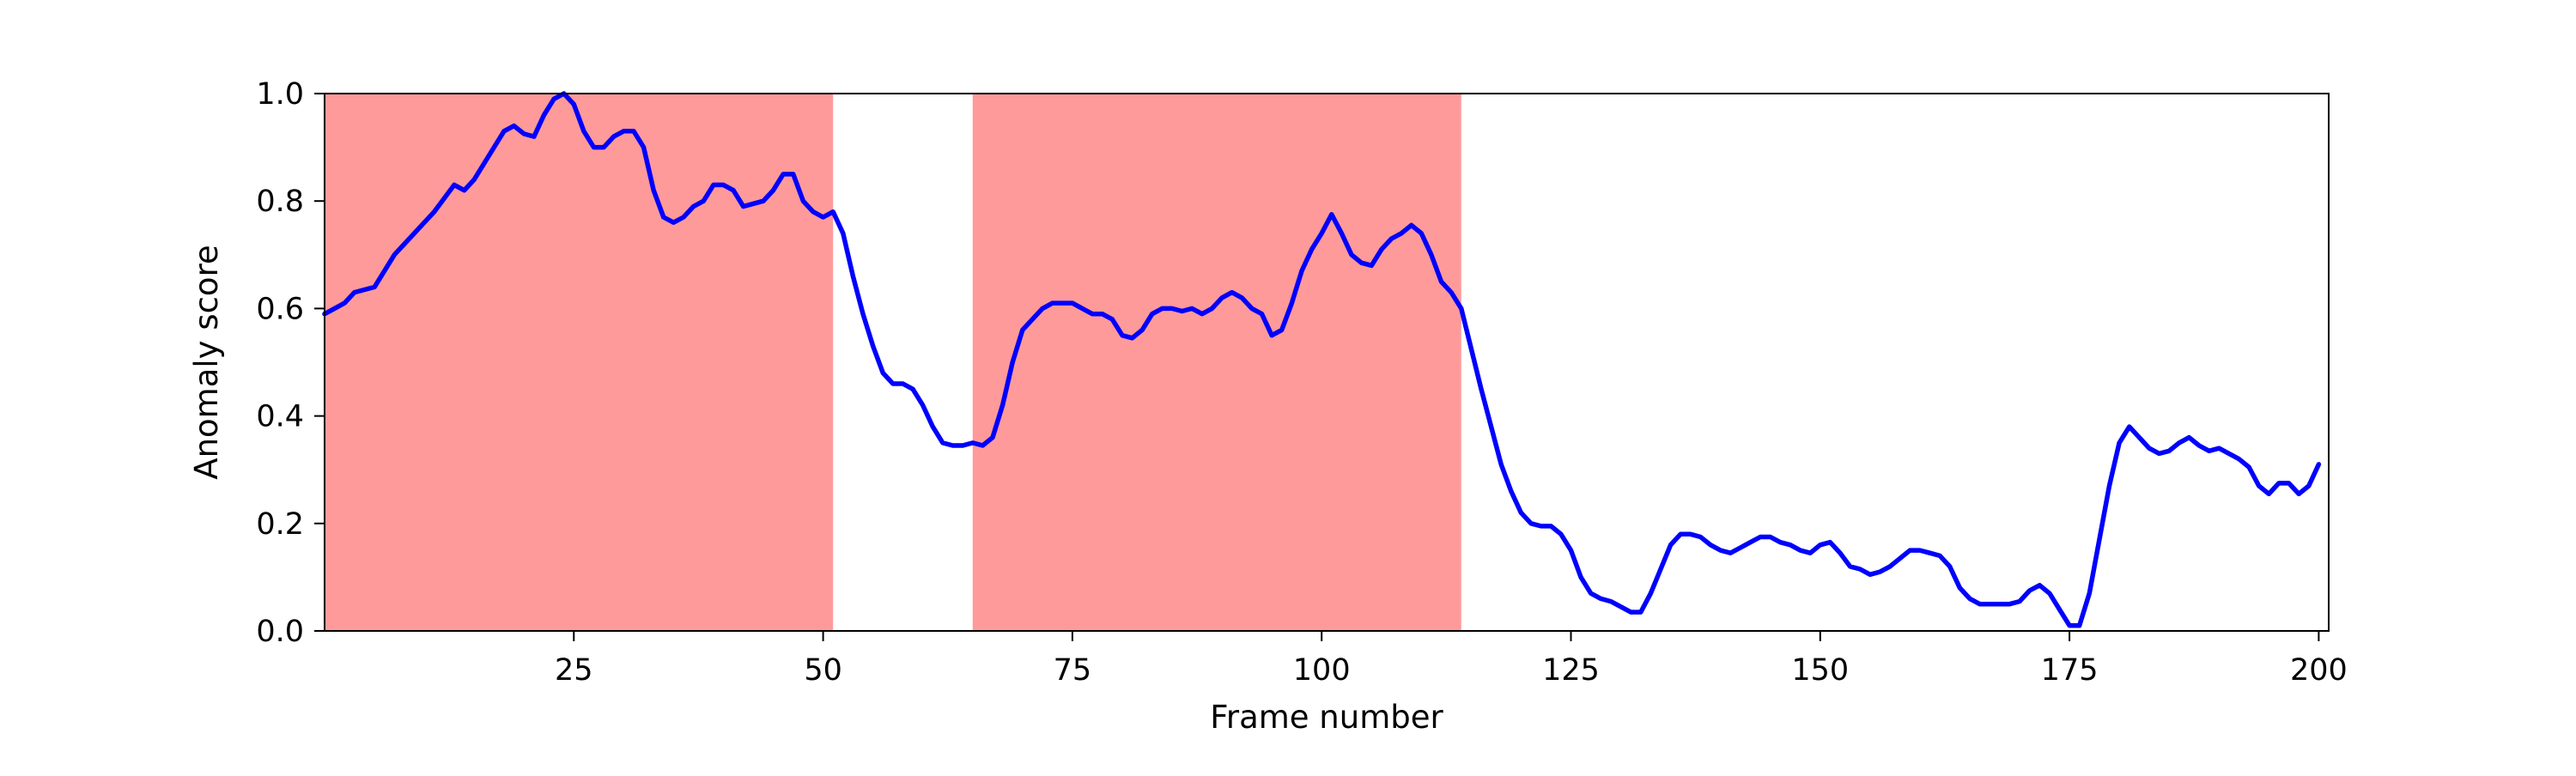 The height and width of the screenshot is (776, 2576). What do you see at coordinates (1327, 717) in the screenshot?
I see `x-axis-label: Frame number` at bounding box center [1327, 717].